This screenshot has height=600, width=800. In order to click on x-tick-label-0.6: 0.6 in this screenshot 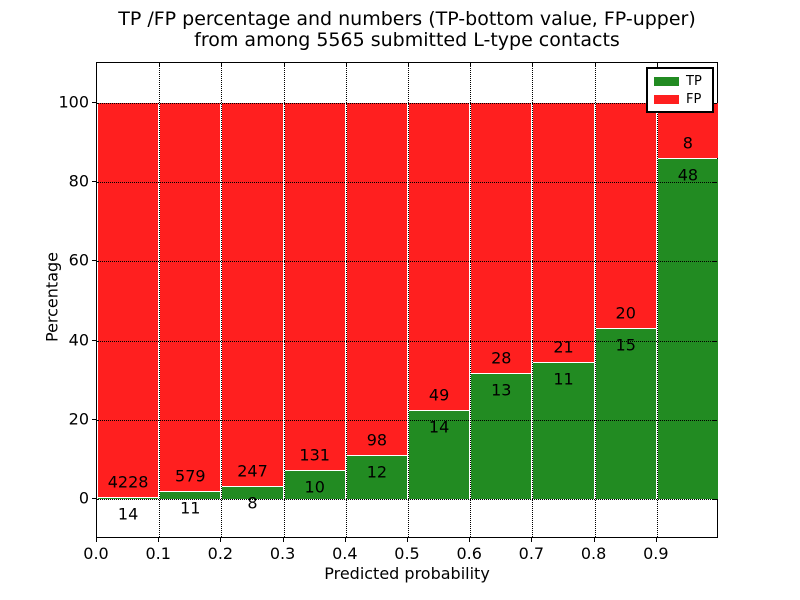, I will do `click(469, 553)`.